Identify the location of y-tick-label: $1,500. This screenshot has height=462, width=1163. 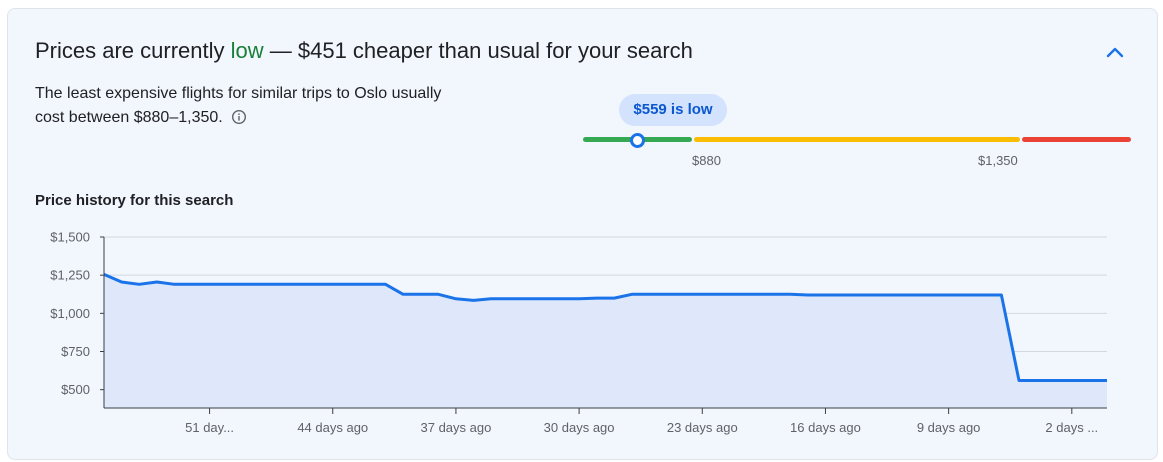
(70, 237).